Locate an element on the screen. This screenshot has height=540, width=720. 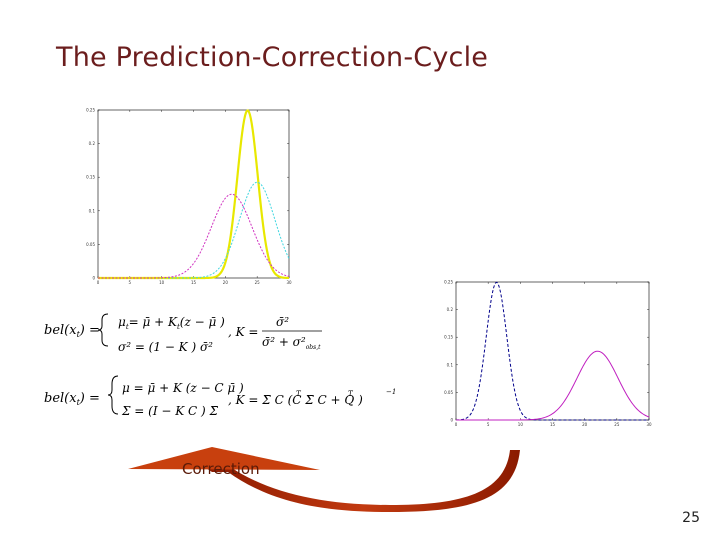
eq2-k-sup-2: T is located at coordinates (351, 394).